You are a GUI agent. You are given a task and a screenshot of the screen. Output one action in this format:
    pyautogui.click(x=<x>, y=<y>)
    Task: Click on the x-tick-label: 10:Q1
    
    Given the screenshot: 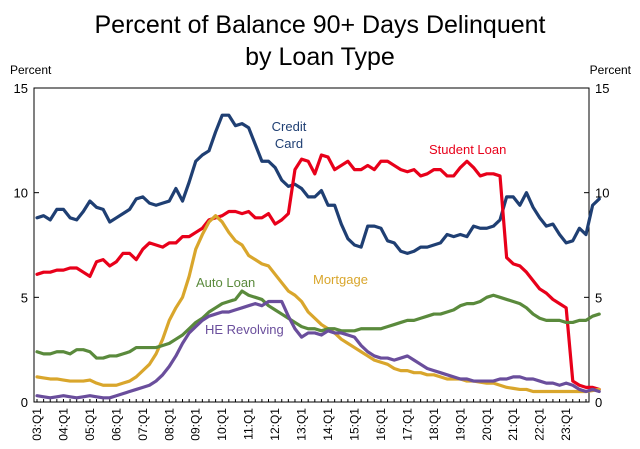 What is the action you would take?
    pyautogui.click(x=222, y=424)
    